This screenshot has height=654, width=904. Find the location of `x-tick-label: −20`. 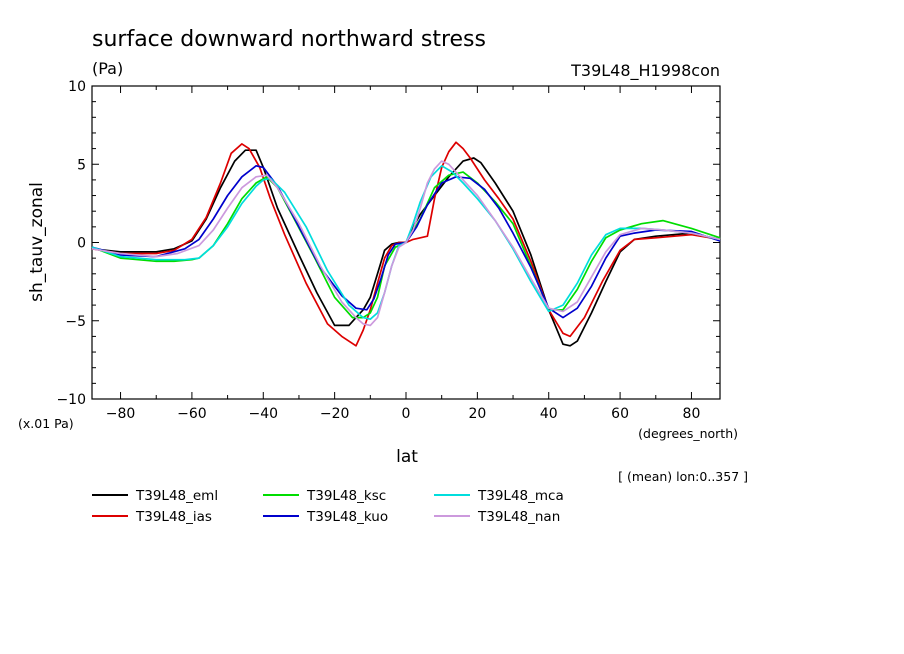

x-tick-label: −20 is located at coordinates (335, 414).